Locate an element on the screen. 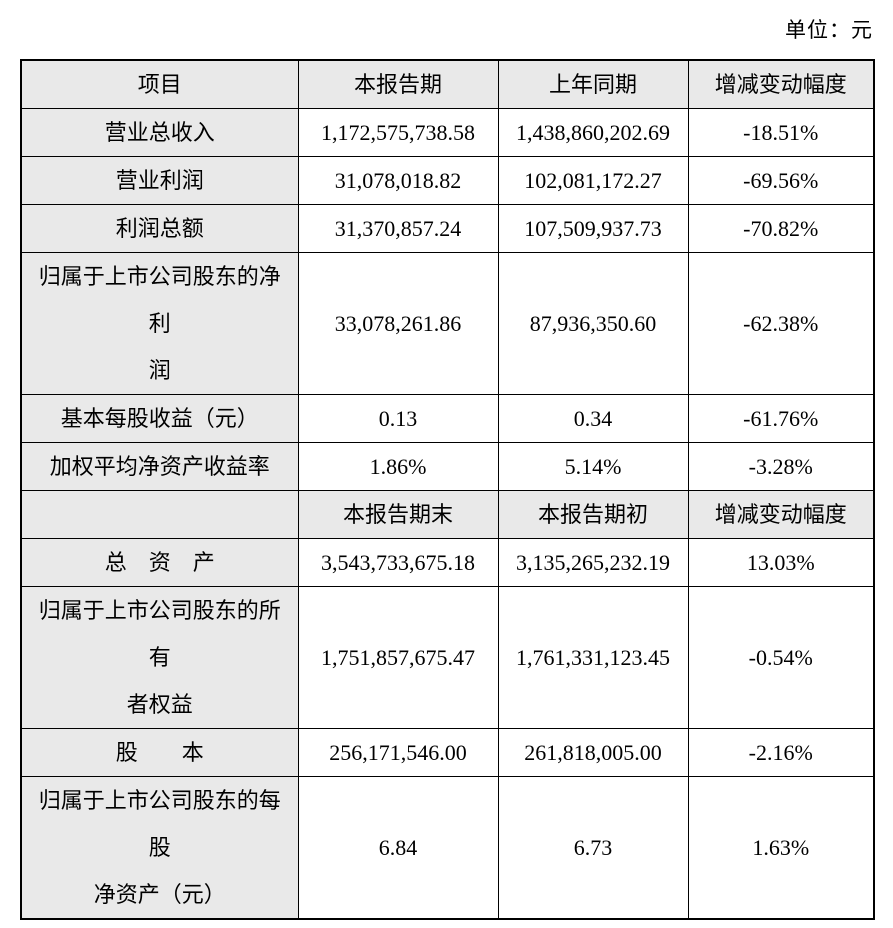 This screenshot has width=893, height=928. prior-value: 5.14% is located at coordinates (593, 466).